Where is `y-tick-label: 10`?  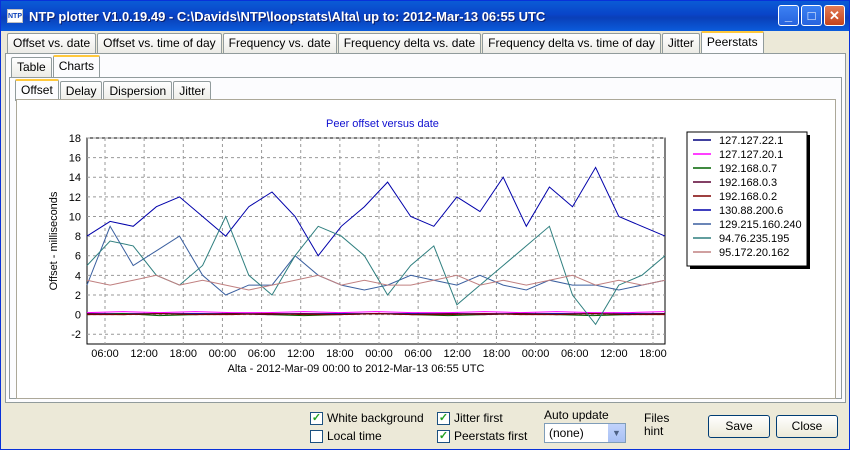
y-tick-label: 10 is located at coordinates (75, 217).